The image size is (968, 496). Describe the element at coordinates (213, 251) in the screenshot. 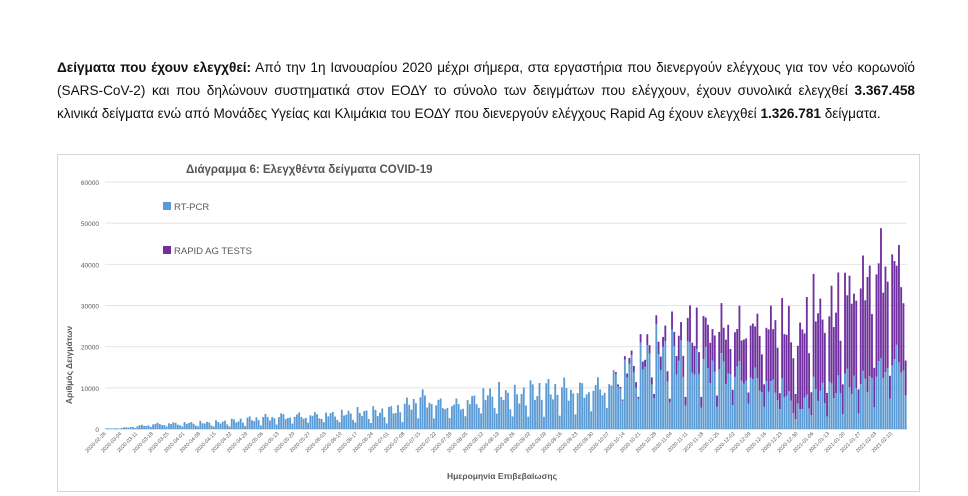

I see `legend-rapid-label: RAPID AG TESTS` at that location.